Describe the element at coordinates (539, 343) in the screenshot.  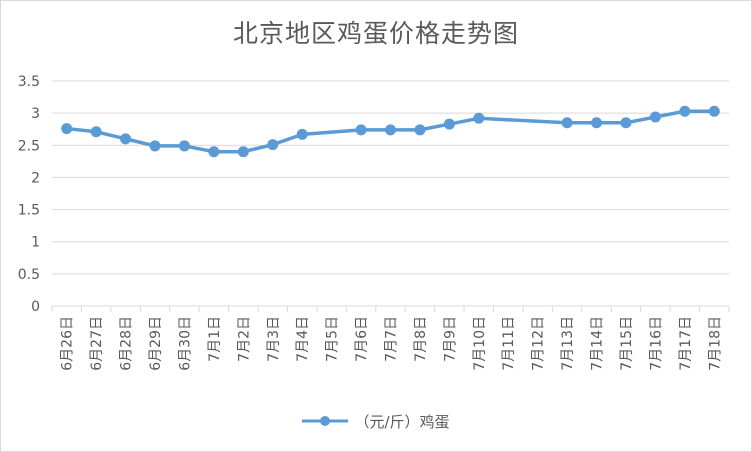
I see `x-tick-label: 7月12日` at that location.